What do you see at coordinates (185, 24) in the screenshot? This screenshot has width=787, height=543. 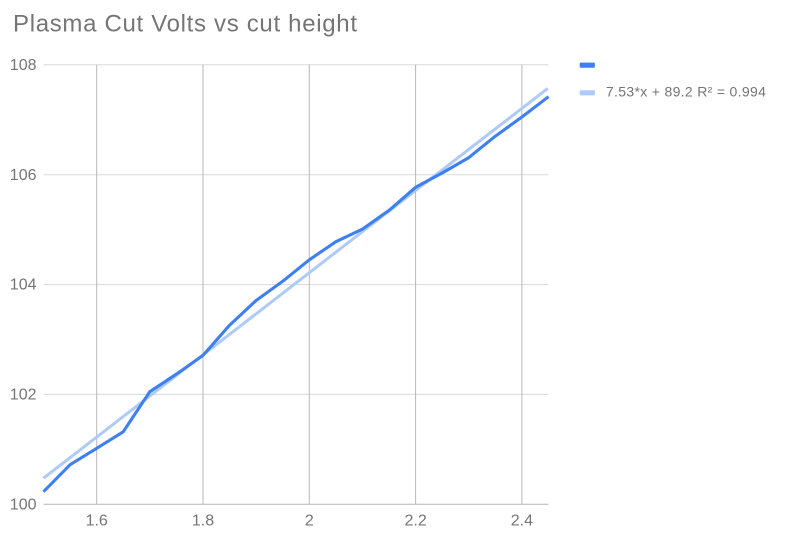 I see `svg-text: Plasma Cut Volts vs cut height` at bounding box center [185, 24].